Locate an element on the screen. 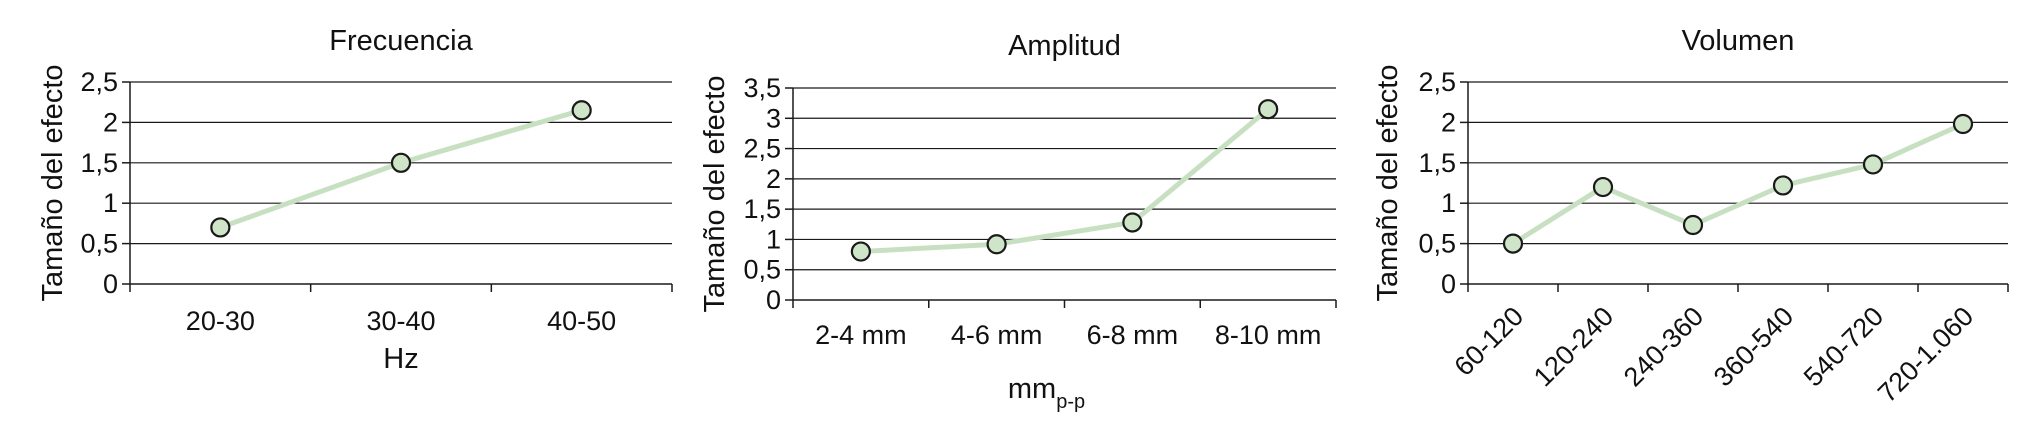 Image resolution: width=2033 pixels, height=445 pixels. chart-title: Amplitud is located at coordinates (1064, 46).